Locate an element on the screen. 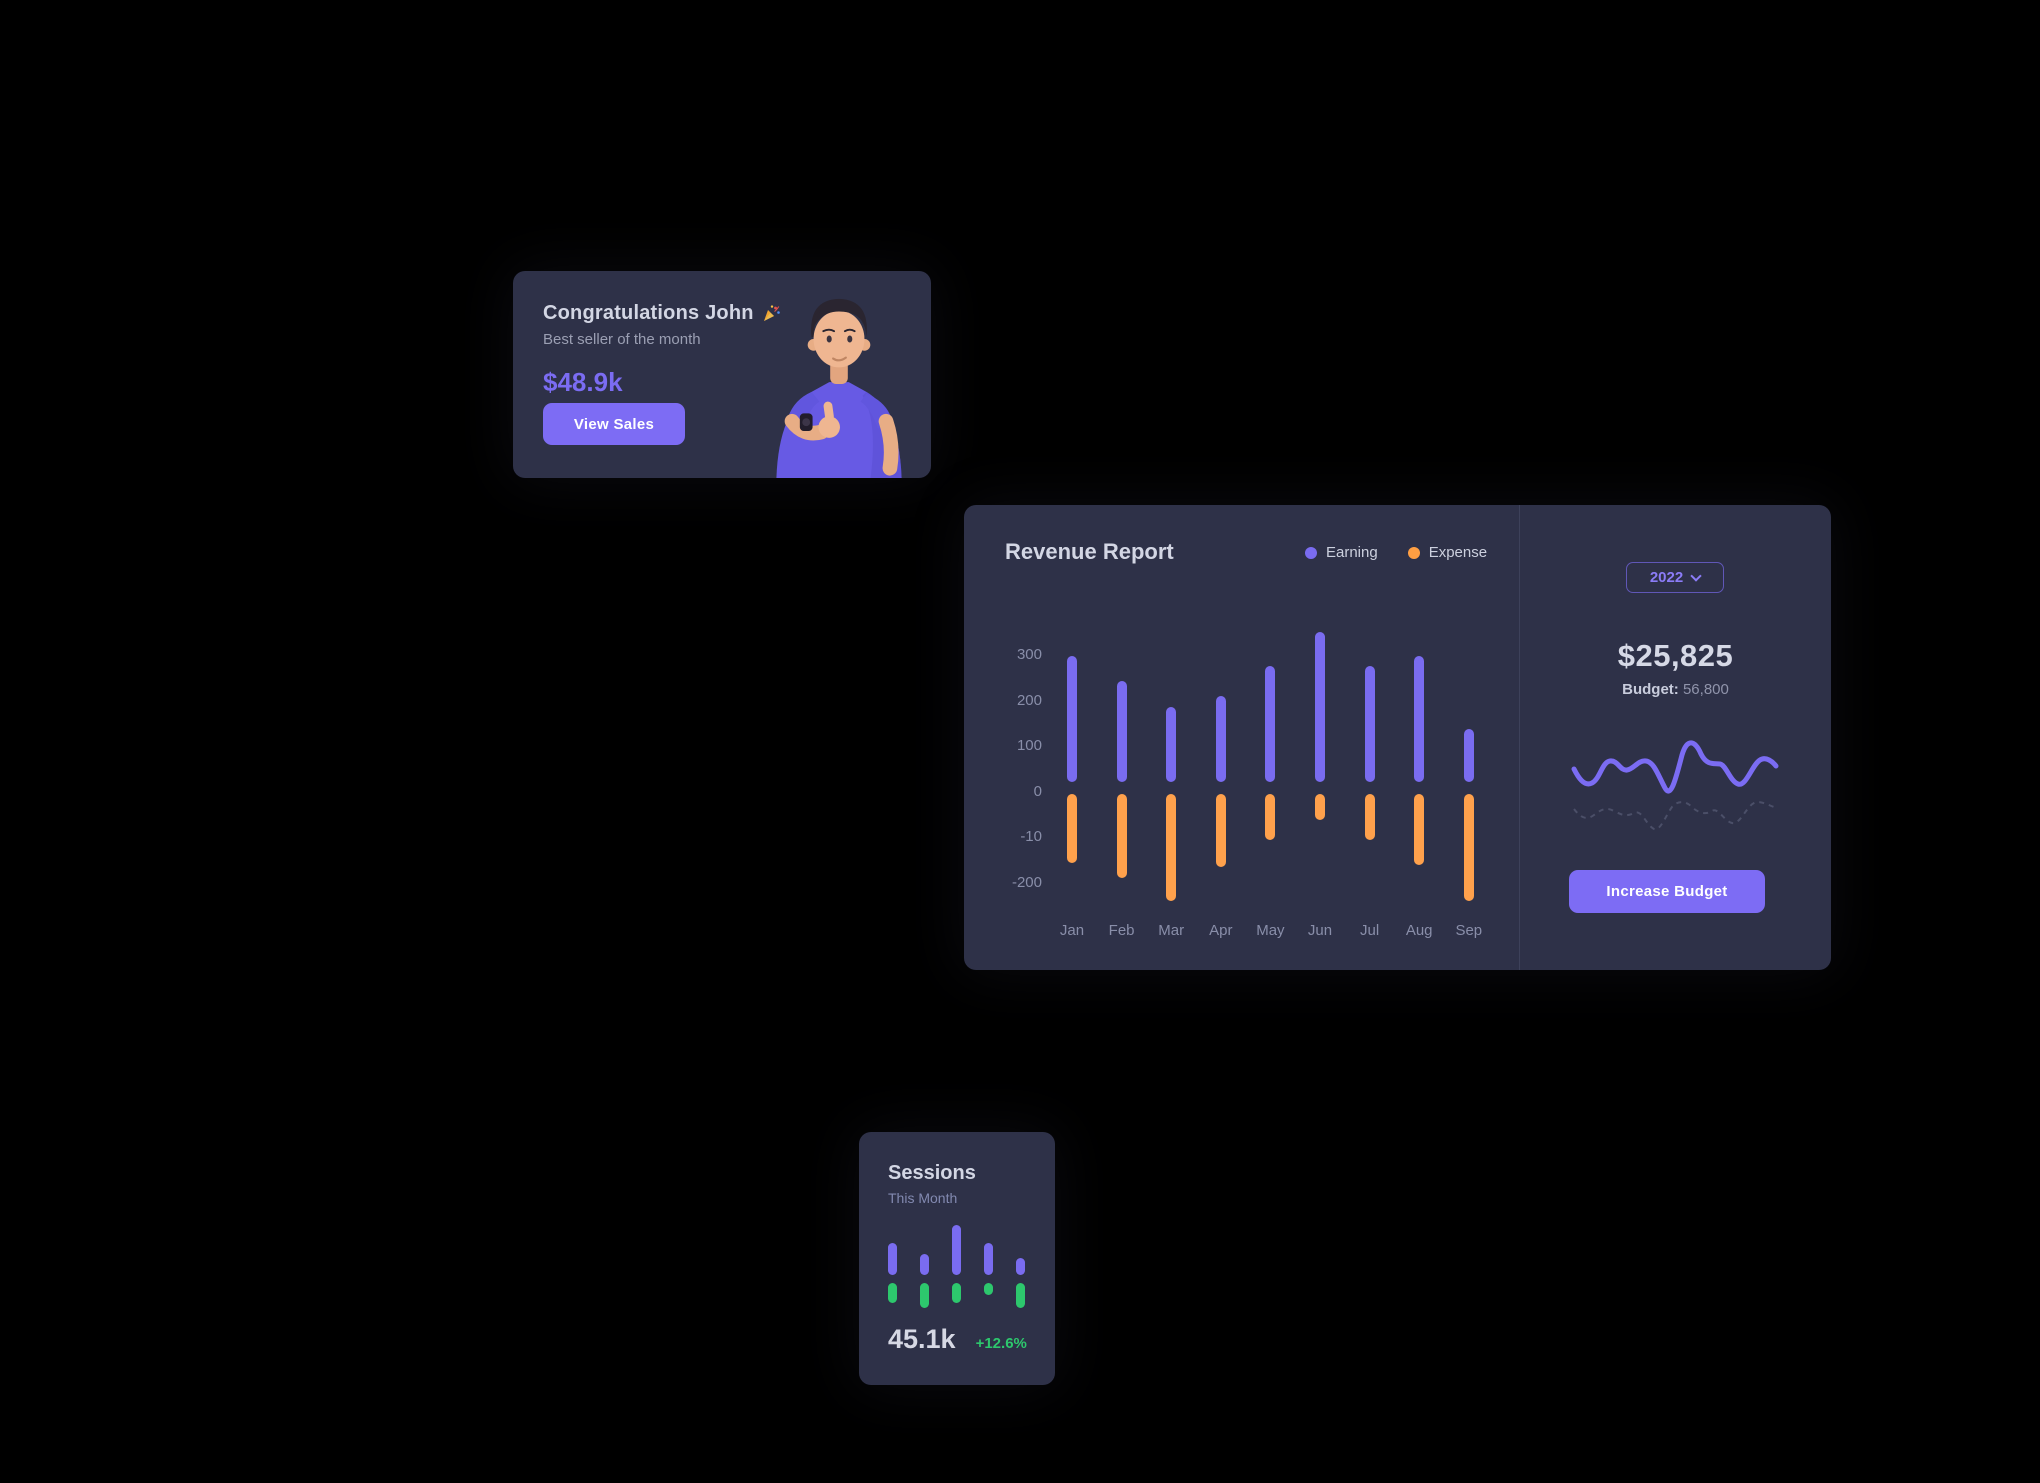 Image resolution: width=2040 pixels, height=1483 pixels. panel-divider is located at coordinates (1519, 737).